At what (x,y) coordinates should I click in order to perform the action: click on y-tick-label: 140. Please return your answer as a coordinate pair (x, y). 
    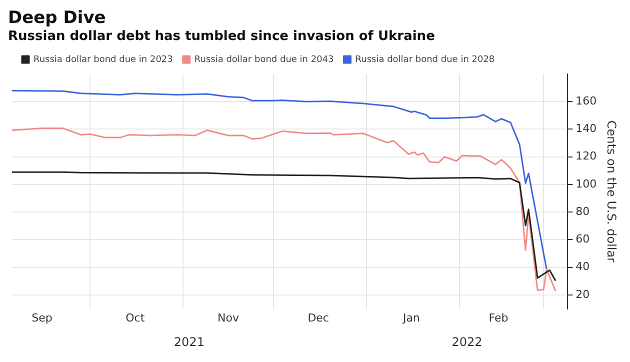
    Looking at the image, I should click on (586, 129).